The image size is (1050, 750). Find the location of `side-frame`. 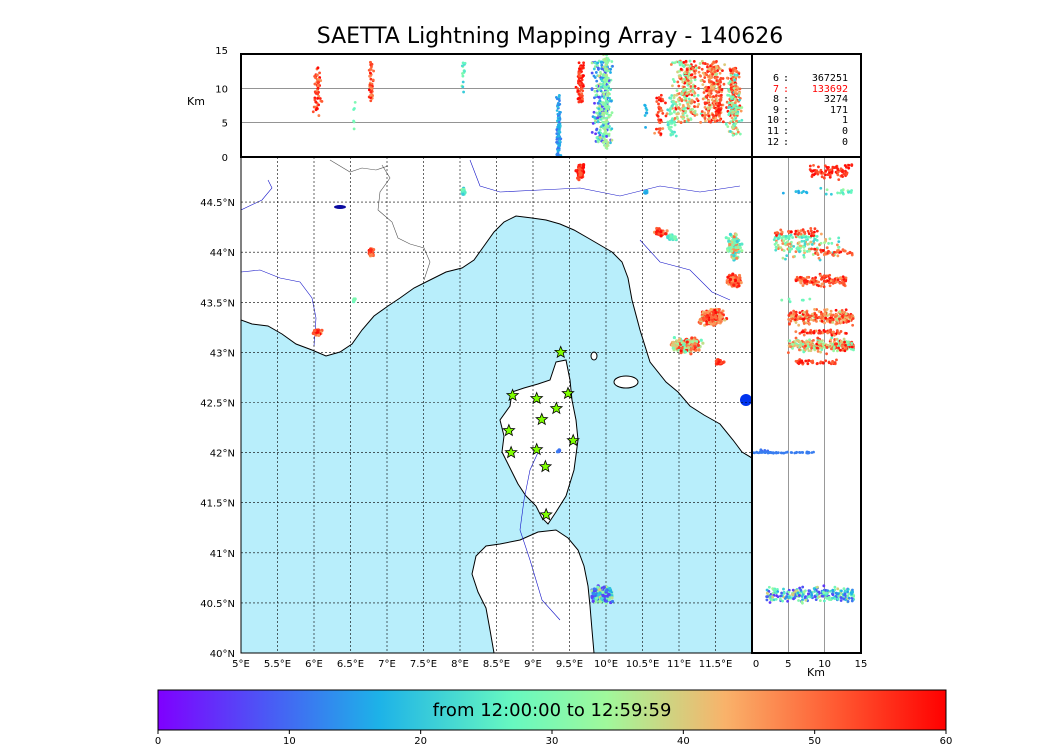

side-frame is located at coordinates (806, 405).